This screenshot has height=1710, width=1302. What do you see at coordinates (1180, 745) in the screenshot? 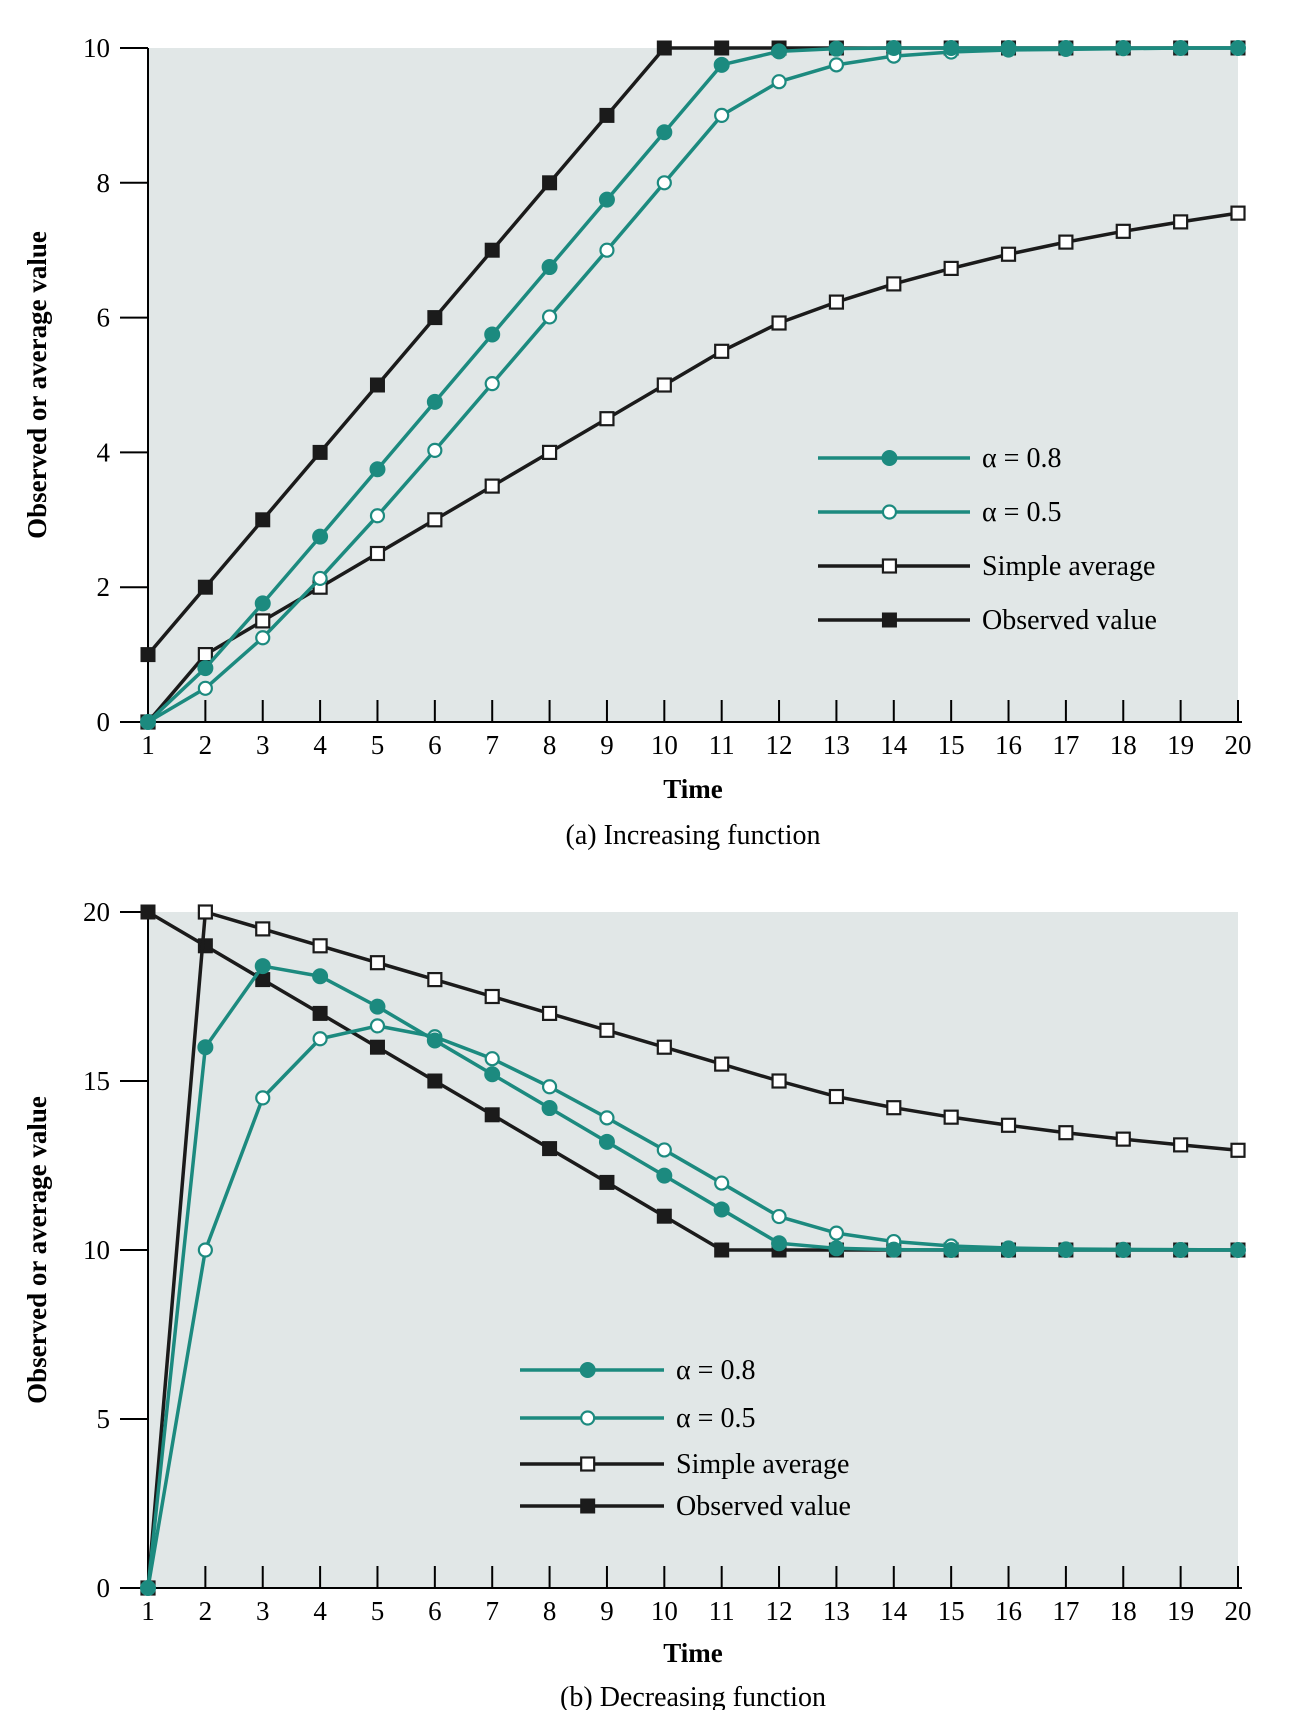
I see `x-tick-label: 19` at bounding box center [1180, 745].